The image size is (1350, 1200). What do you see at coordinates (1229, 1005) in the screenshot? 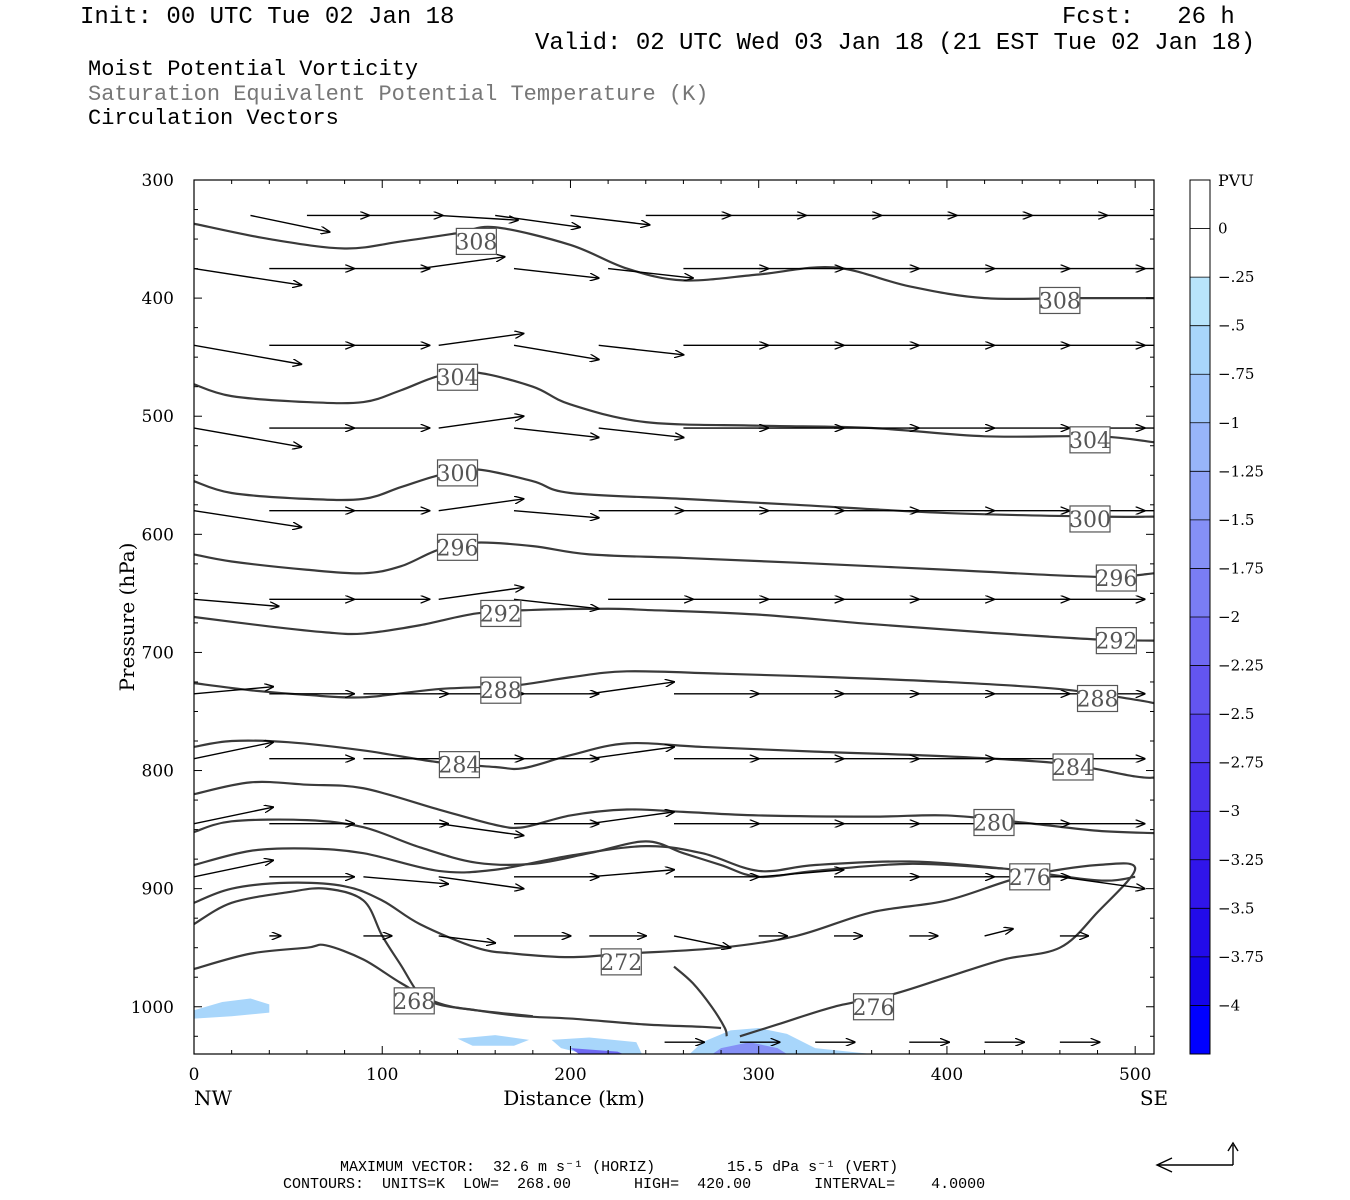
I see `colorbar-level-label: −4` at bounding box center [1229, 1005].